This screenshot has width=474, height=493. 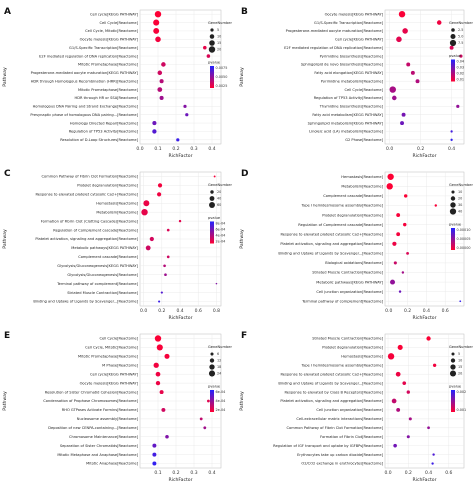 I want to click on pathway-label: Type I hemidesmosome assembly[Reactome], so click(x=342, y=206).